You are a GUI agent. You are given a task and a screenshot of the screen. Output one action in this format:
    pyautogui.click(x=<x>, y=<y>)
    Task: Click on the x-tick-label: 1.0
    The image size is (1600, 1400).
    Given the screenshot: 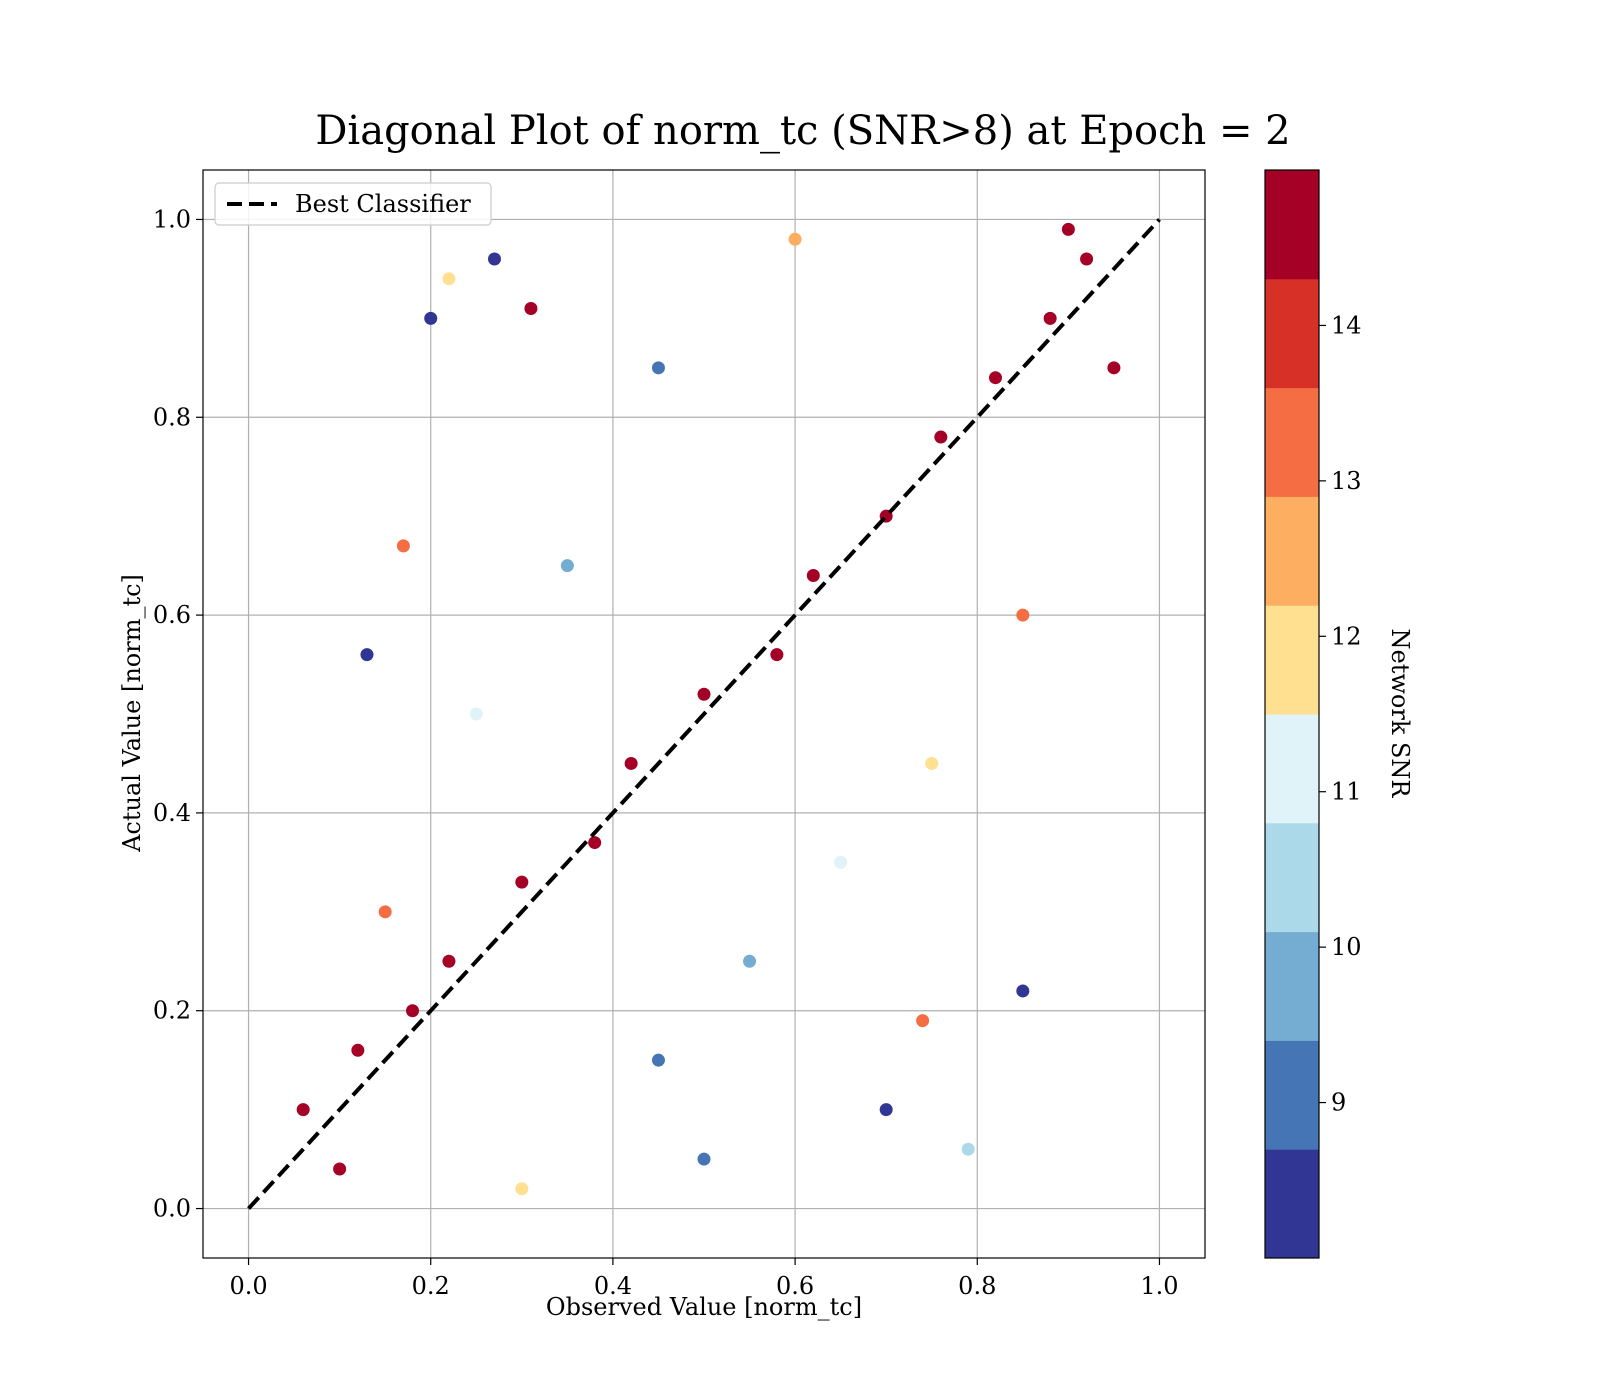 What is the action you would take?
    pyautogui.click(x=1159, y=1286)
    